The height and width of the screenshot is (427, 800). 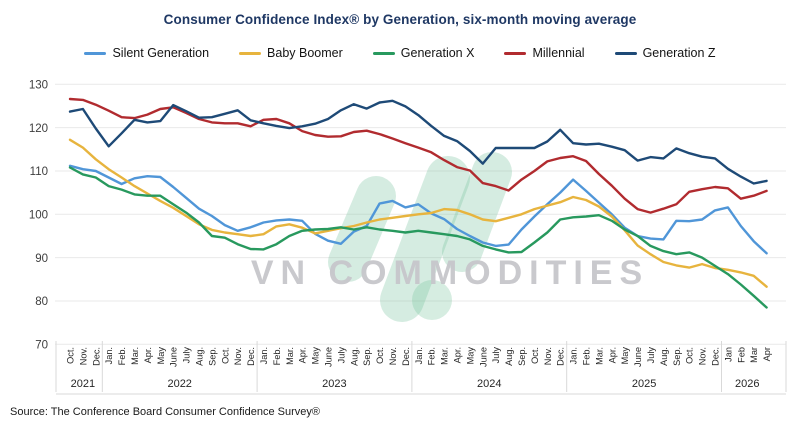 I want to click on y-axis-tick-label: 90, so click(x=41, y=259).